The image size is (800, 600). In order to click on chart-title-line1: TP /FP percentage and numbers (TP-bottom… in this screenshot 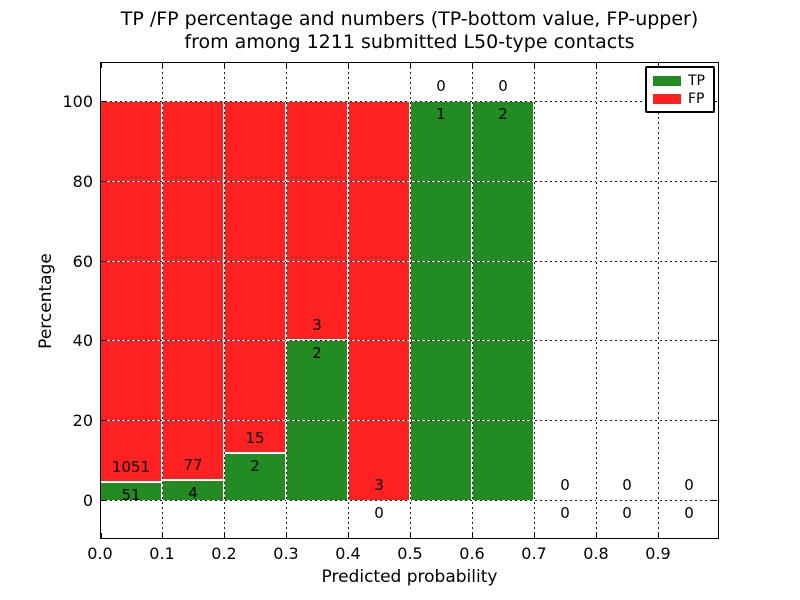, I will do `click(409, 19)`.